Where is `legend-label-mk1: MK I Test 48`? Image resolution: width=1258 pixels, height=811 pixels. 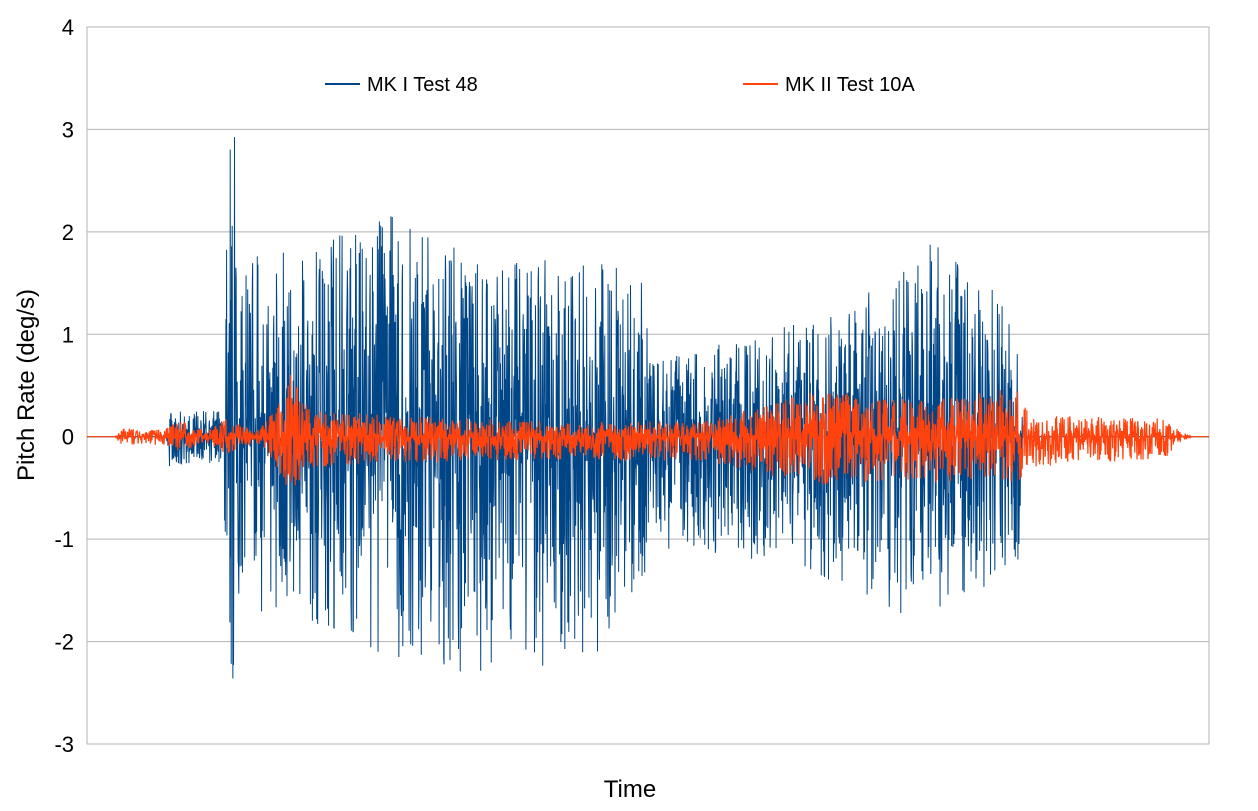 legend-label-mk1: MK I Test 48 is located at coordinates (422, 85).